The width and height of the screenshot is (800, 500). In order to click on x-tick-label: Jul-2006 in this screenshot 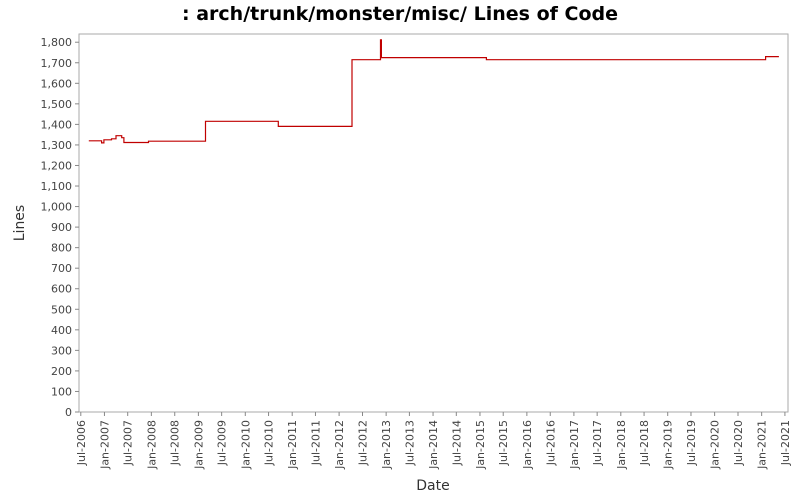, I will do `click(81, 443)`.